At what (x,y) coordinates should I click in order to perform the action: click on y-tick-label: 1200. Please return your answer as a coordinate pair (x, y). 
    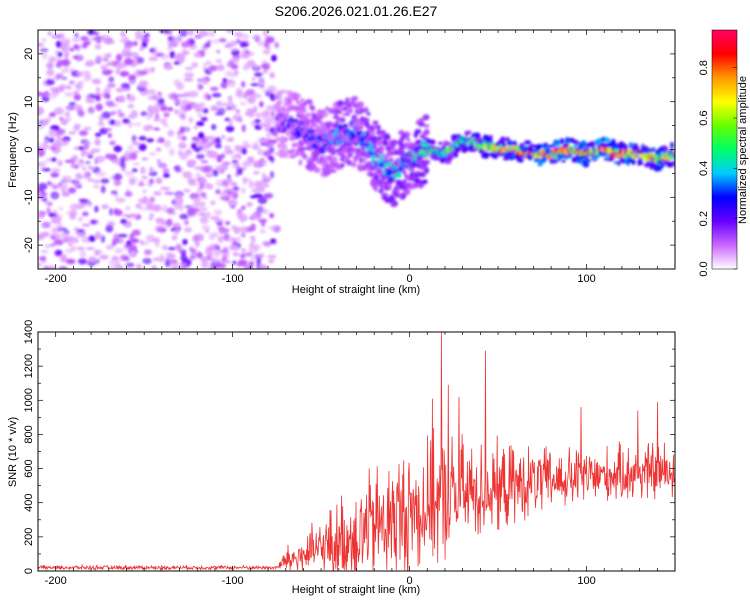
    Looking at the image, I should click on (29, 366).